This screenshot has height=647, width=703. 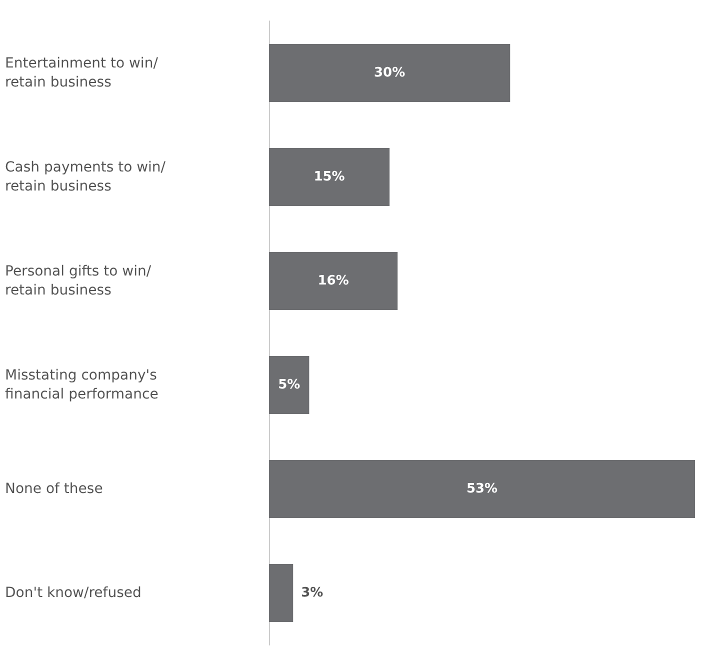 I want to click on data-label: 3%, so click(x=312, y=593).